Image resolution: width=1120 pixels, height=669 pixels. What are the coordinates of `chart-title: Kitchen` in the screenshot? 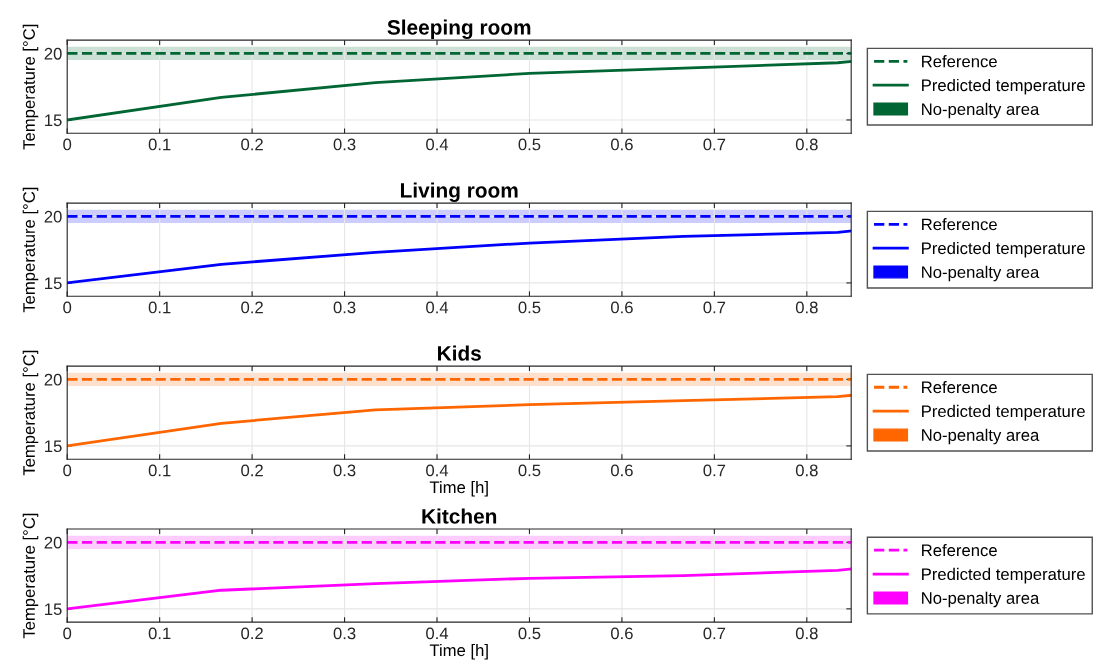 It's located at (459, 516).